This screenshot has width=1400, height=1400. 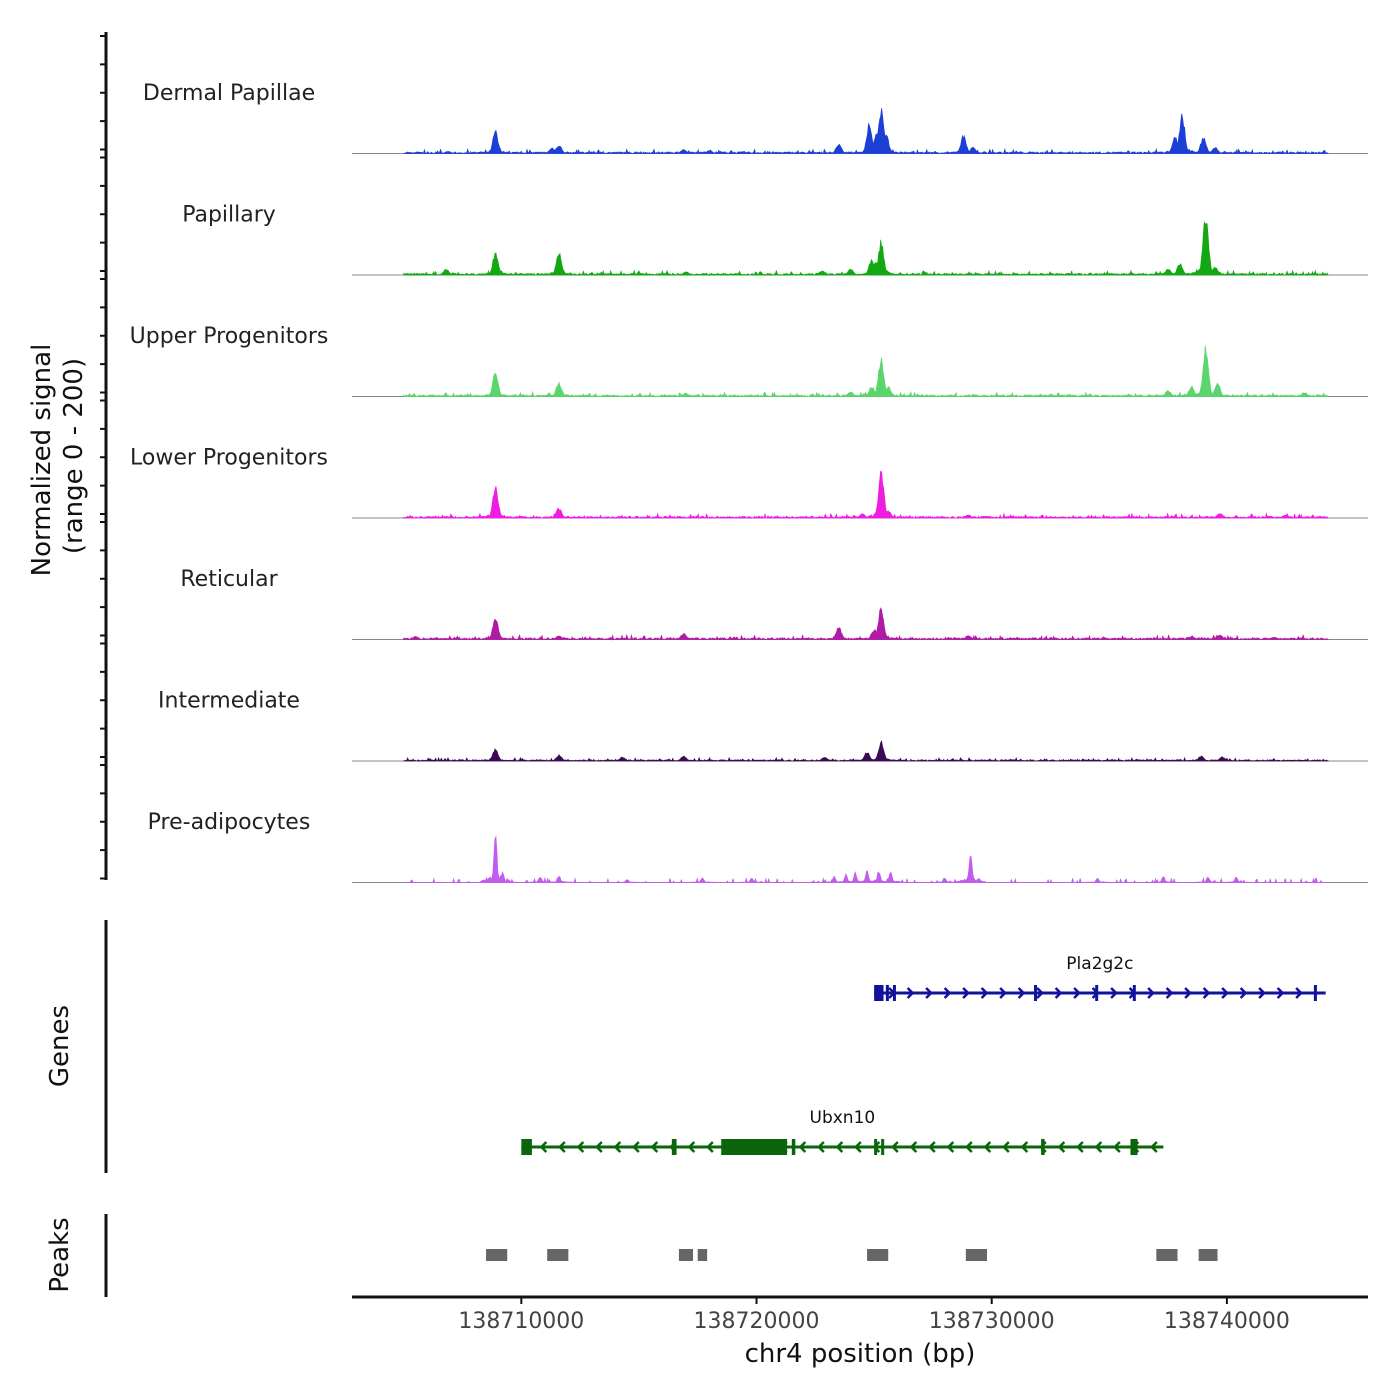 I want to click on track-dermal-papillae: Dermal Papillae, so click(x=755, y=118).